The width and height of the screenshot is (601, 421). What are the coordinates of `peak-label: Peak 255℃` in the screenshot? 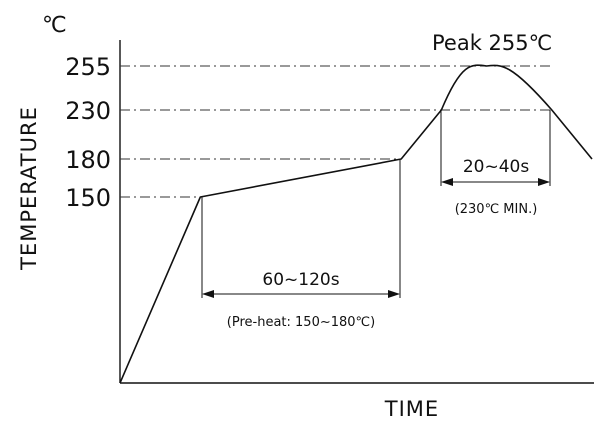 It's located at (492, 43).